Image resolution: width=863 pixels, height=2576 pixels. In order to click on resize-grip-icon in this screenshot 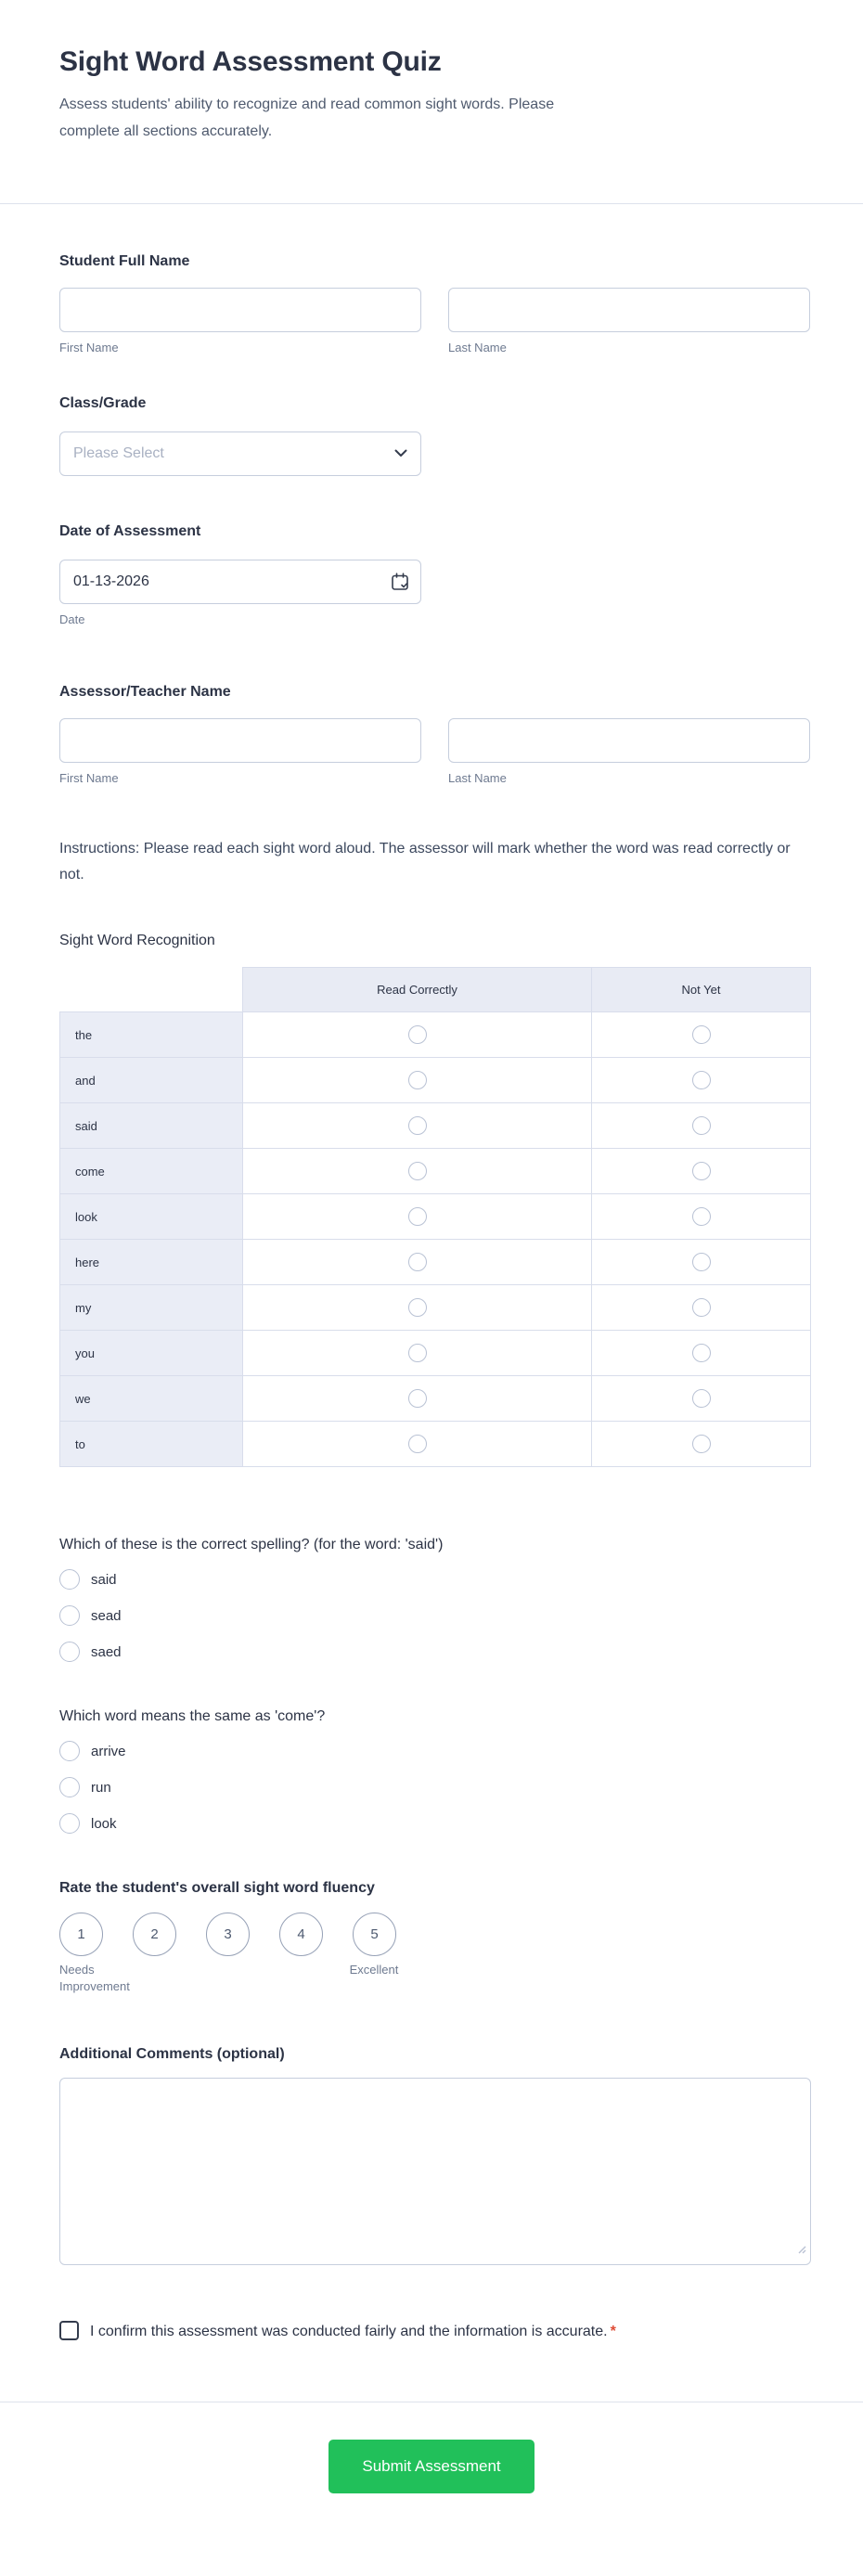, I will do `click(801, 2250)`.